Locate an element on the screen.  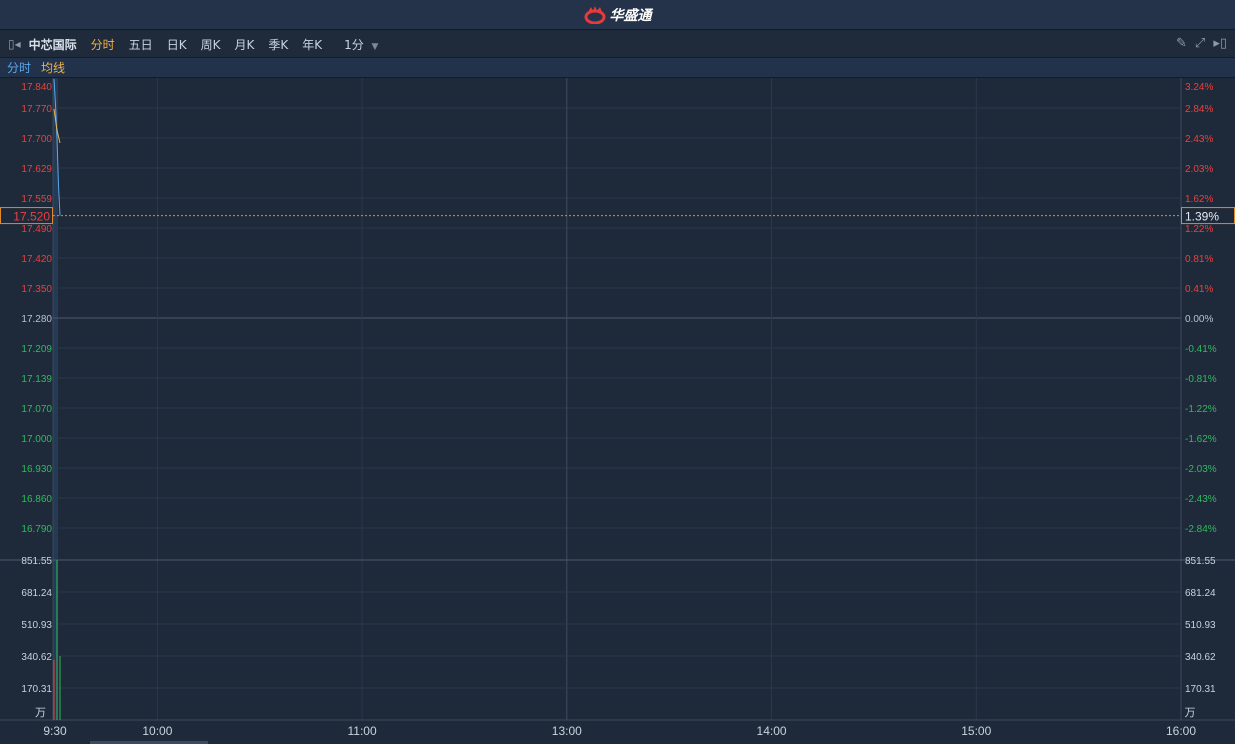
legend-bar: 分时 均线 is located at coordinates (617, 68).